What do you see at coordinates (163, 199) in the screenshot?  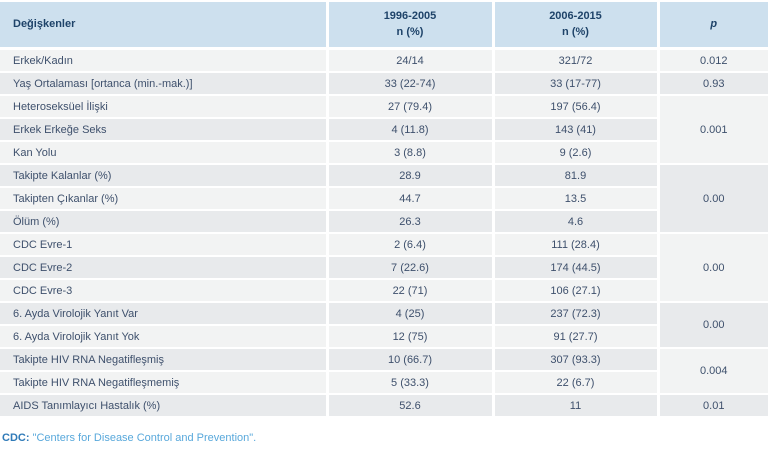 I see `row-label: Takipten Çıkanlar (%)` at bounding box center [163, 199].